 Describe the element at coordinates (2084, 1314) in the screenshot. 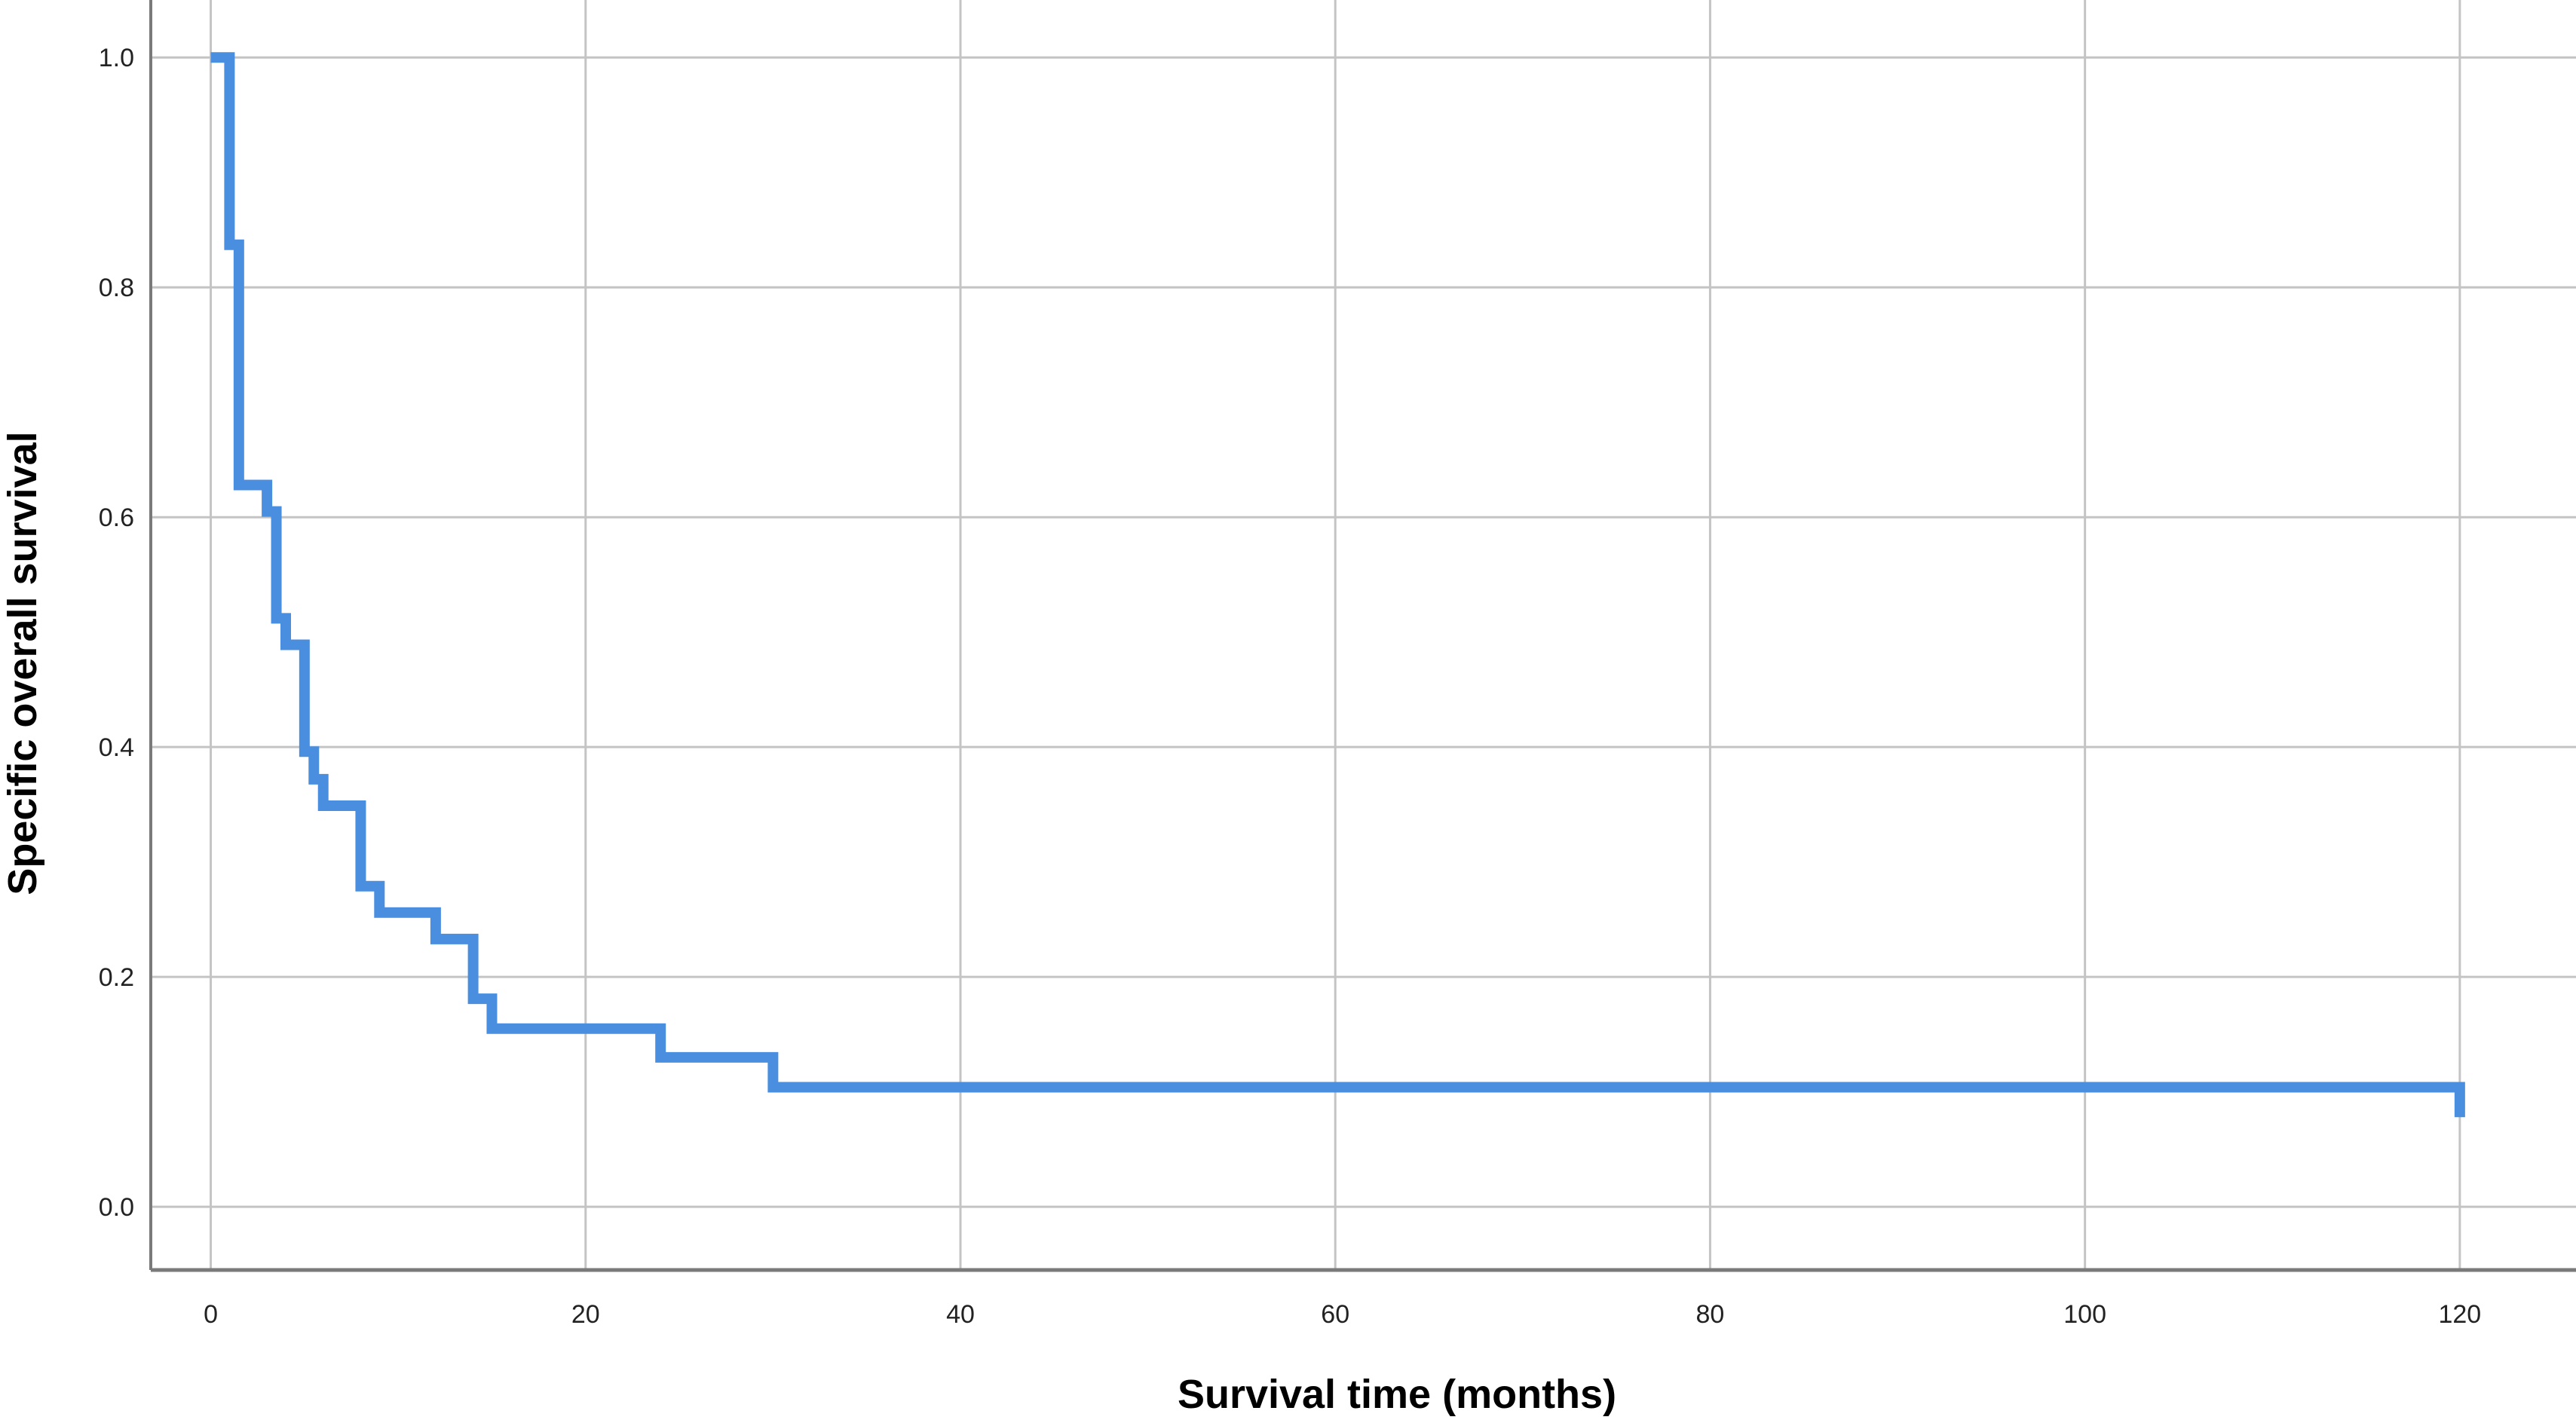

I see `x-tick-label: 100` at that location.